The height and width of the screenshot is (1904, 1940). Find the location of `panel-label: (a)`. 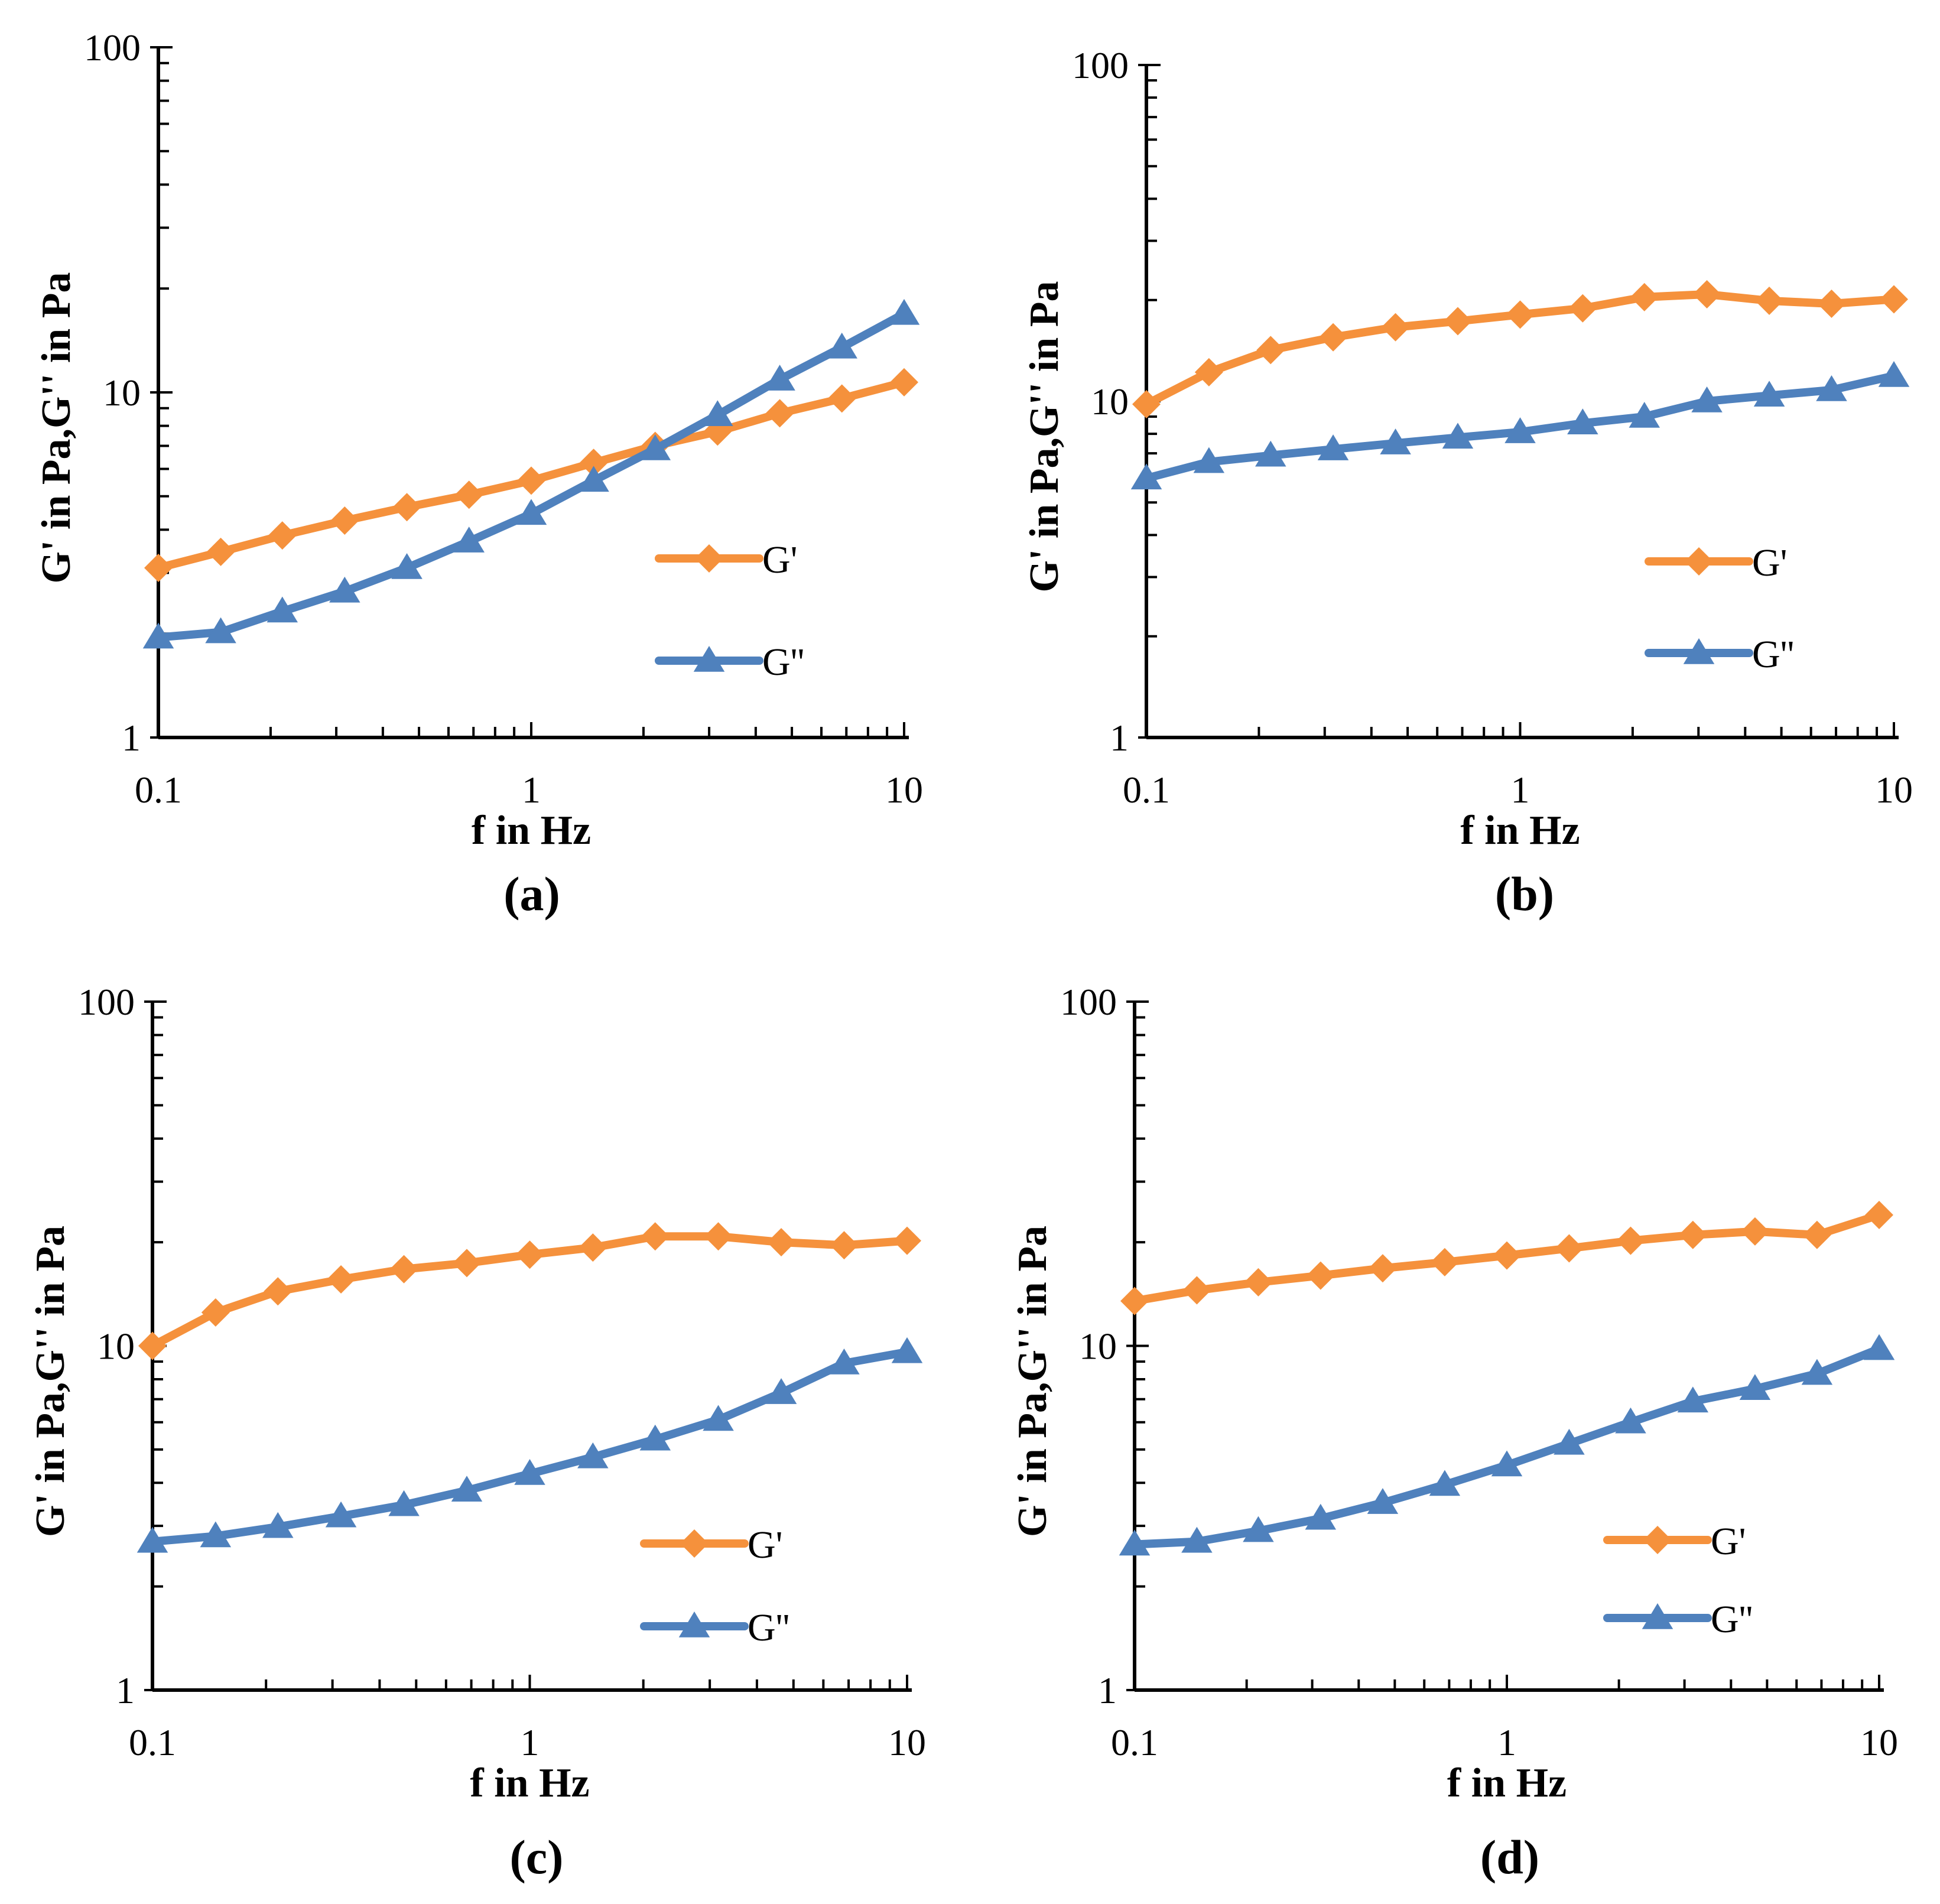

panel-label: (a) is located at coordinates (531, 894).